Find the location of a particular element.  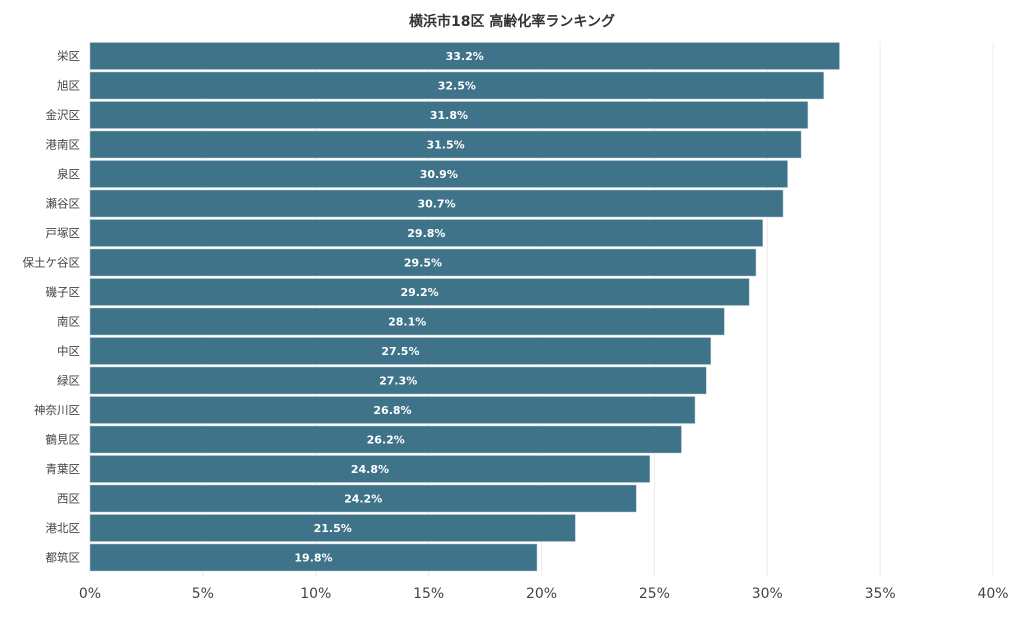

data-label: 28.1% is located at coordinates (407, 321).